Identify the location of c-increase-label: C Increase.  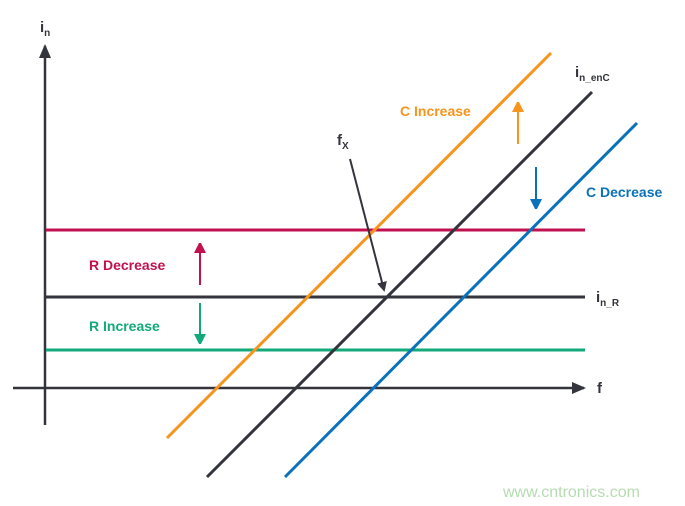
(435, 111).